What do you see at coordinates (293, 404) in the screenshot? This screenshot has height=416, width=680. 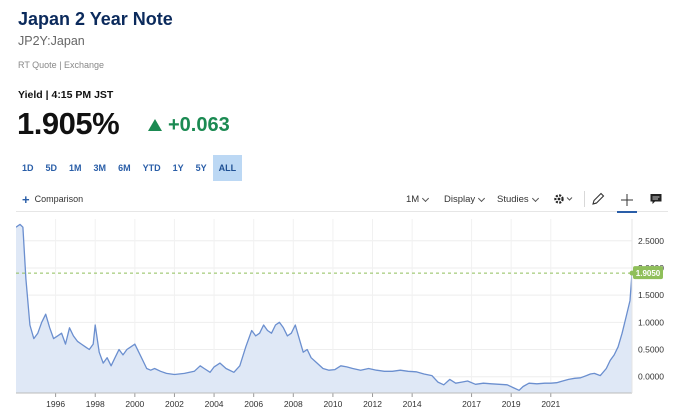 I see `x-tick-label: 2008` at bounding box center [293, 404].